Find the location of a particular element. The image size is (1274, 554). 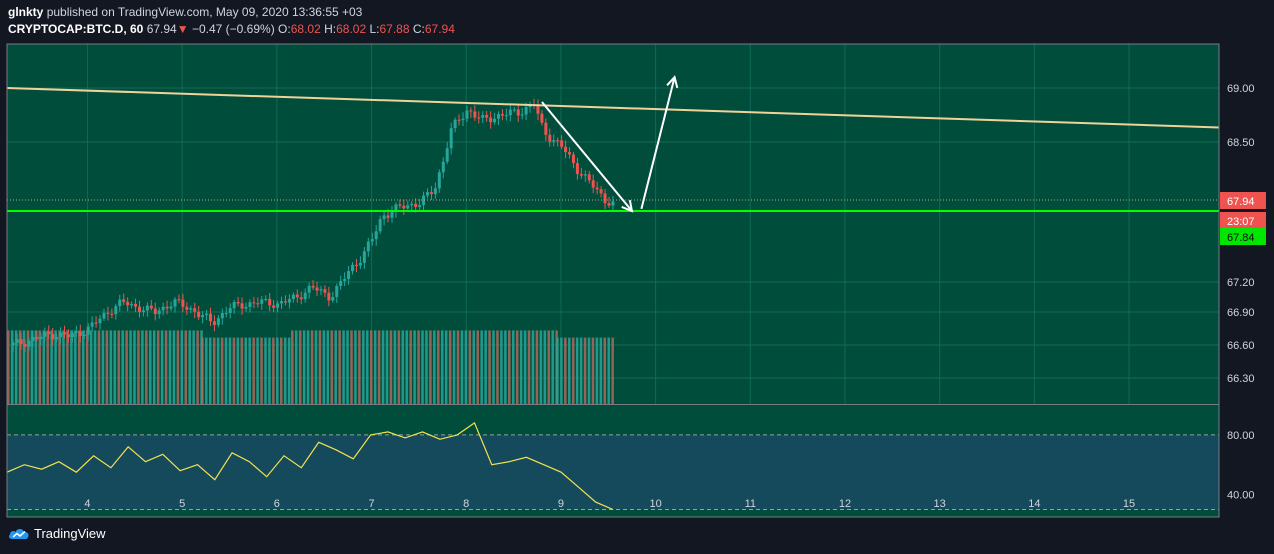

price-tick-0: 69.00 is located at coordinates (1241, 89).